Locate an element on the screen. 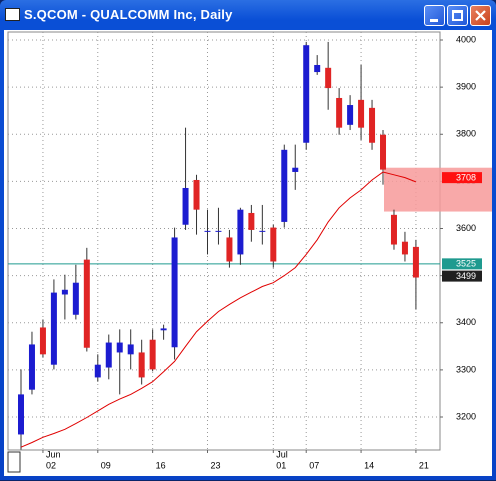 This screenshot has width=496, height=481. window-title: S.QCOM - QUALCOMM Inc, Daily is located at coordinates (128, 14).